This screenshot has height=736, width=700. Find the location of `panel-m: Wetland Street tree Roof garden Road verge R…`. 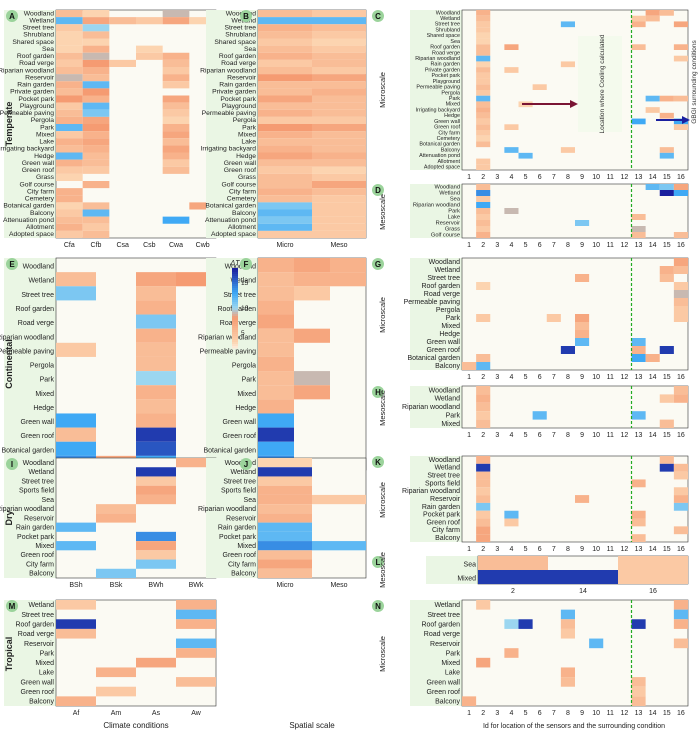

panel-m: Wetland Street tree Roof garden Road verge R… is located at coordinates (110, 658).